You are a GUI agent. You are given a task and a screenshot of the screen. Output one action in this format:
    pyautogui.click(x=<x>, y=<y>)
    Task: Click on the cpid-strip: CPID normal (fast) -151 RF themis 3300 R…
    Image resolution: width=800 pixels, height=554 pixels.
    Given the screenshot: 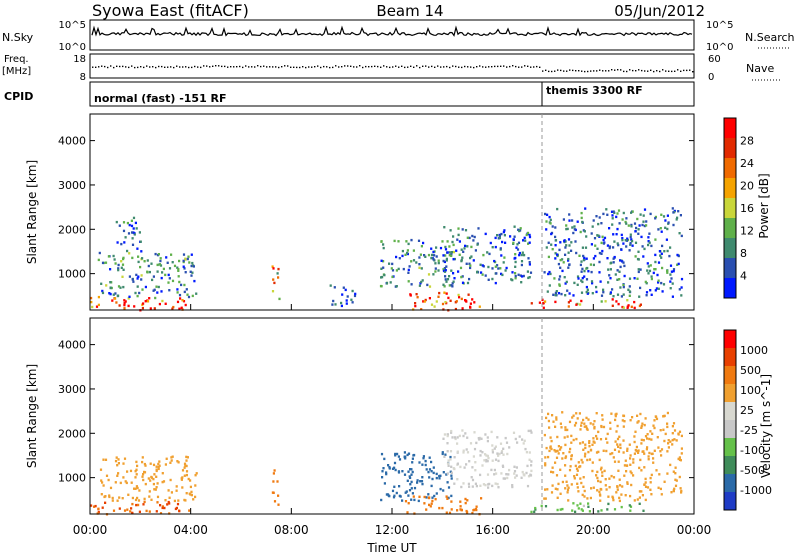 What is the action you would take?
    pyautogui.click(x=349, y=94)
    